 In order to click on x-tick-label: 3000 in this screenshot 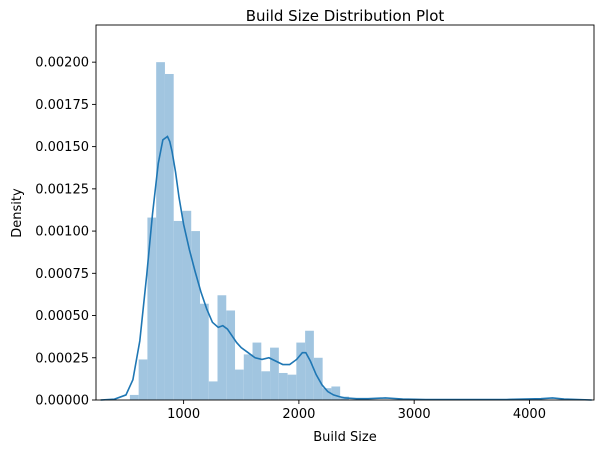, I will do `click(414, 414)`.